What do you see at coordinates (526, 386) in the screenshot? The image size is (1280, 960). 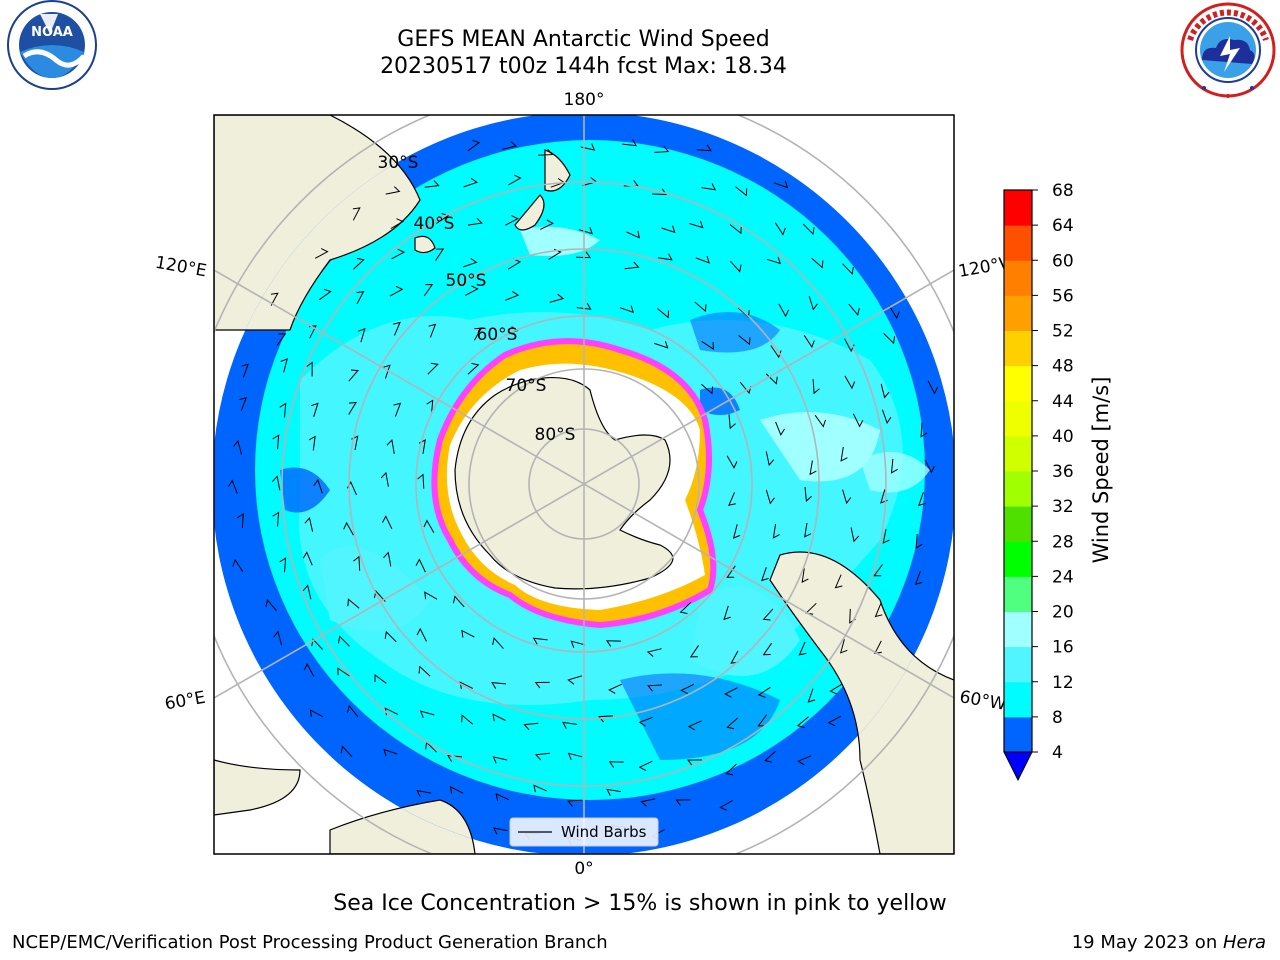 I see `lat-label-70s: 70°S` at bounding box center [526, 386].